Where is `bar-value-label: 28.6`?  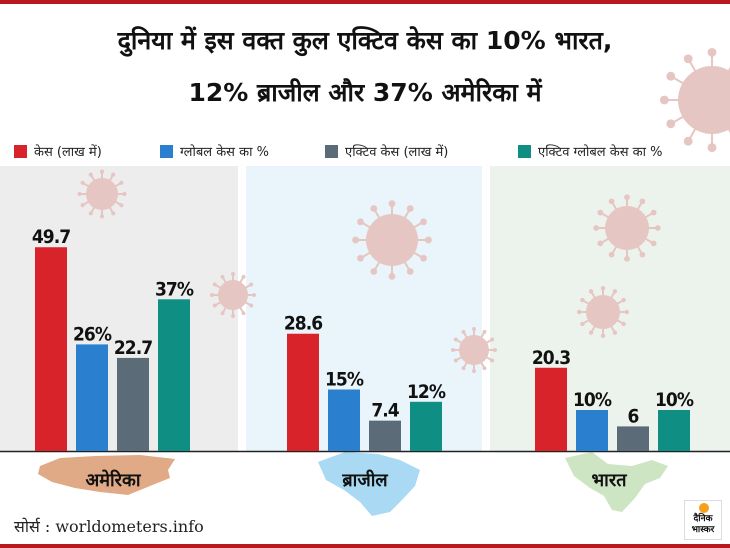
bar-value-label: 28.6 is located at coordinates (303, 324).